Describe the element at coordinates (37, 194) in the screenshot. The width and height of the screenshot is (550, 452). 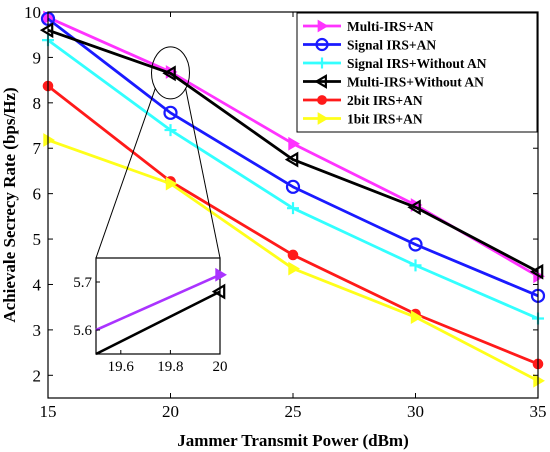
I see `y-tick-label: 6` at that location.